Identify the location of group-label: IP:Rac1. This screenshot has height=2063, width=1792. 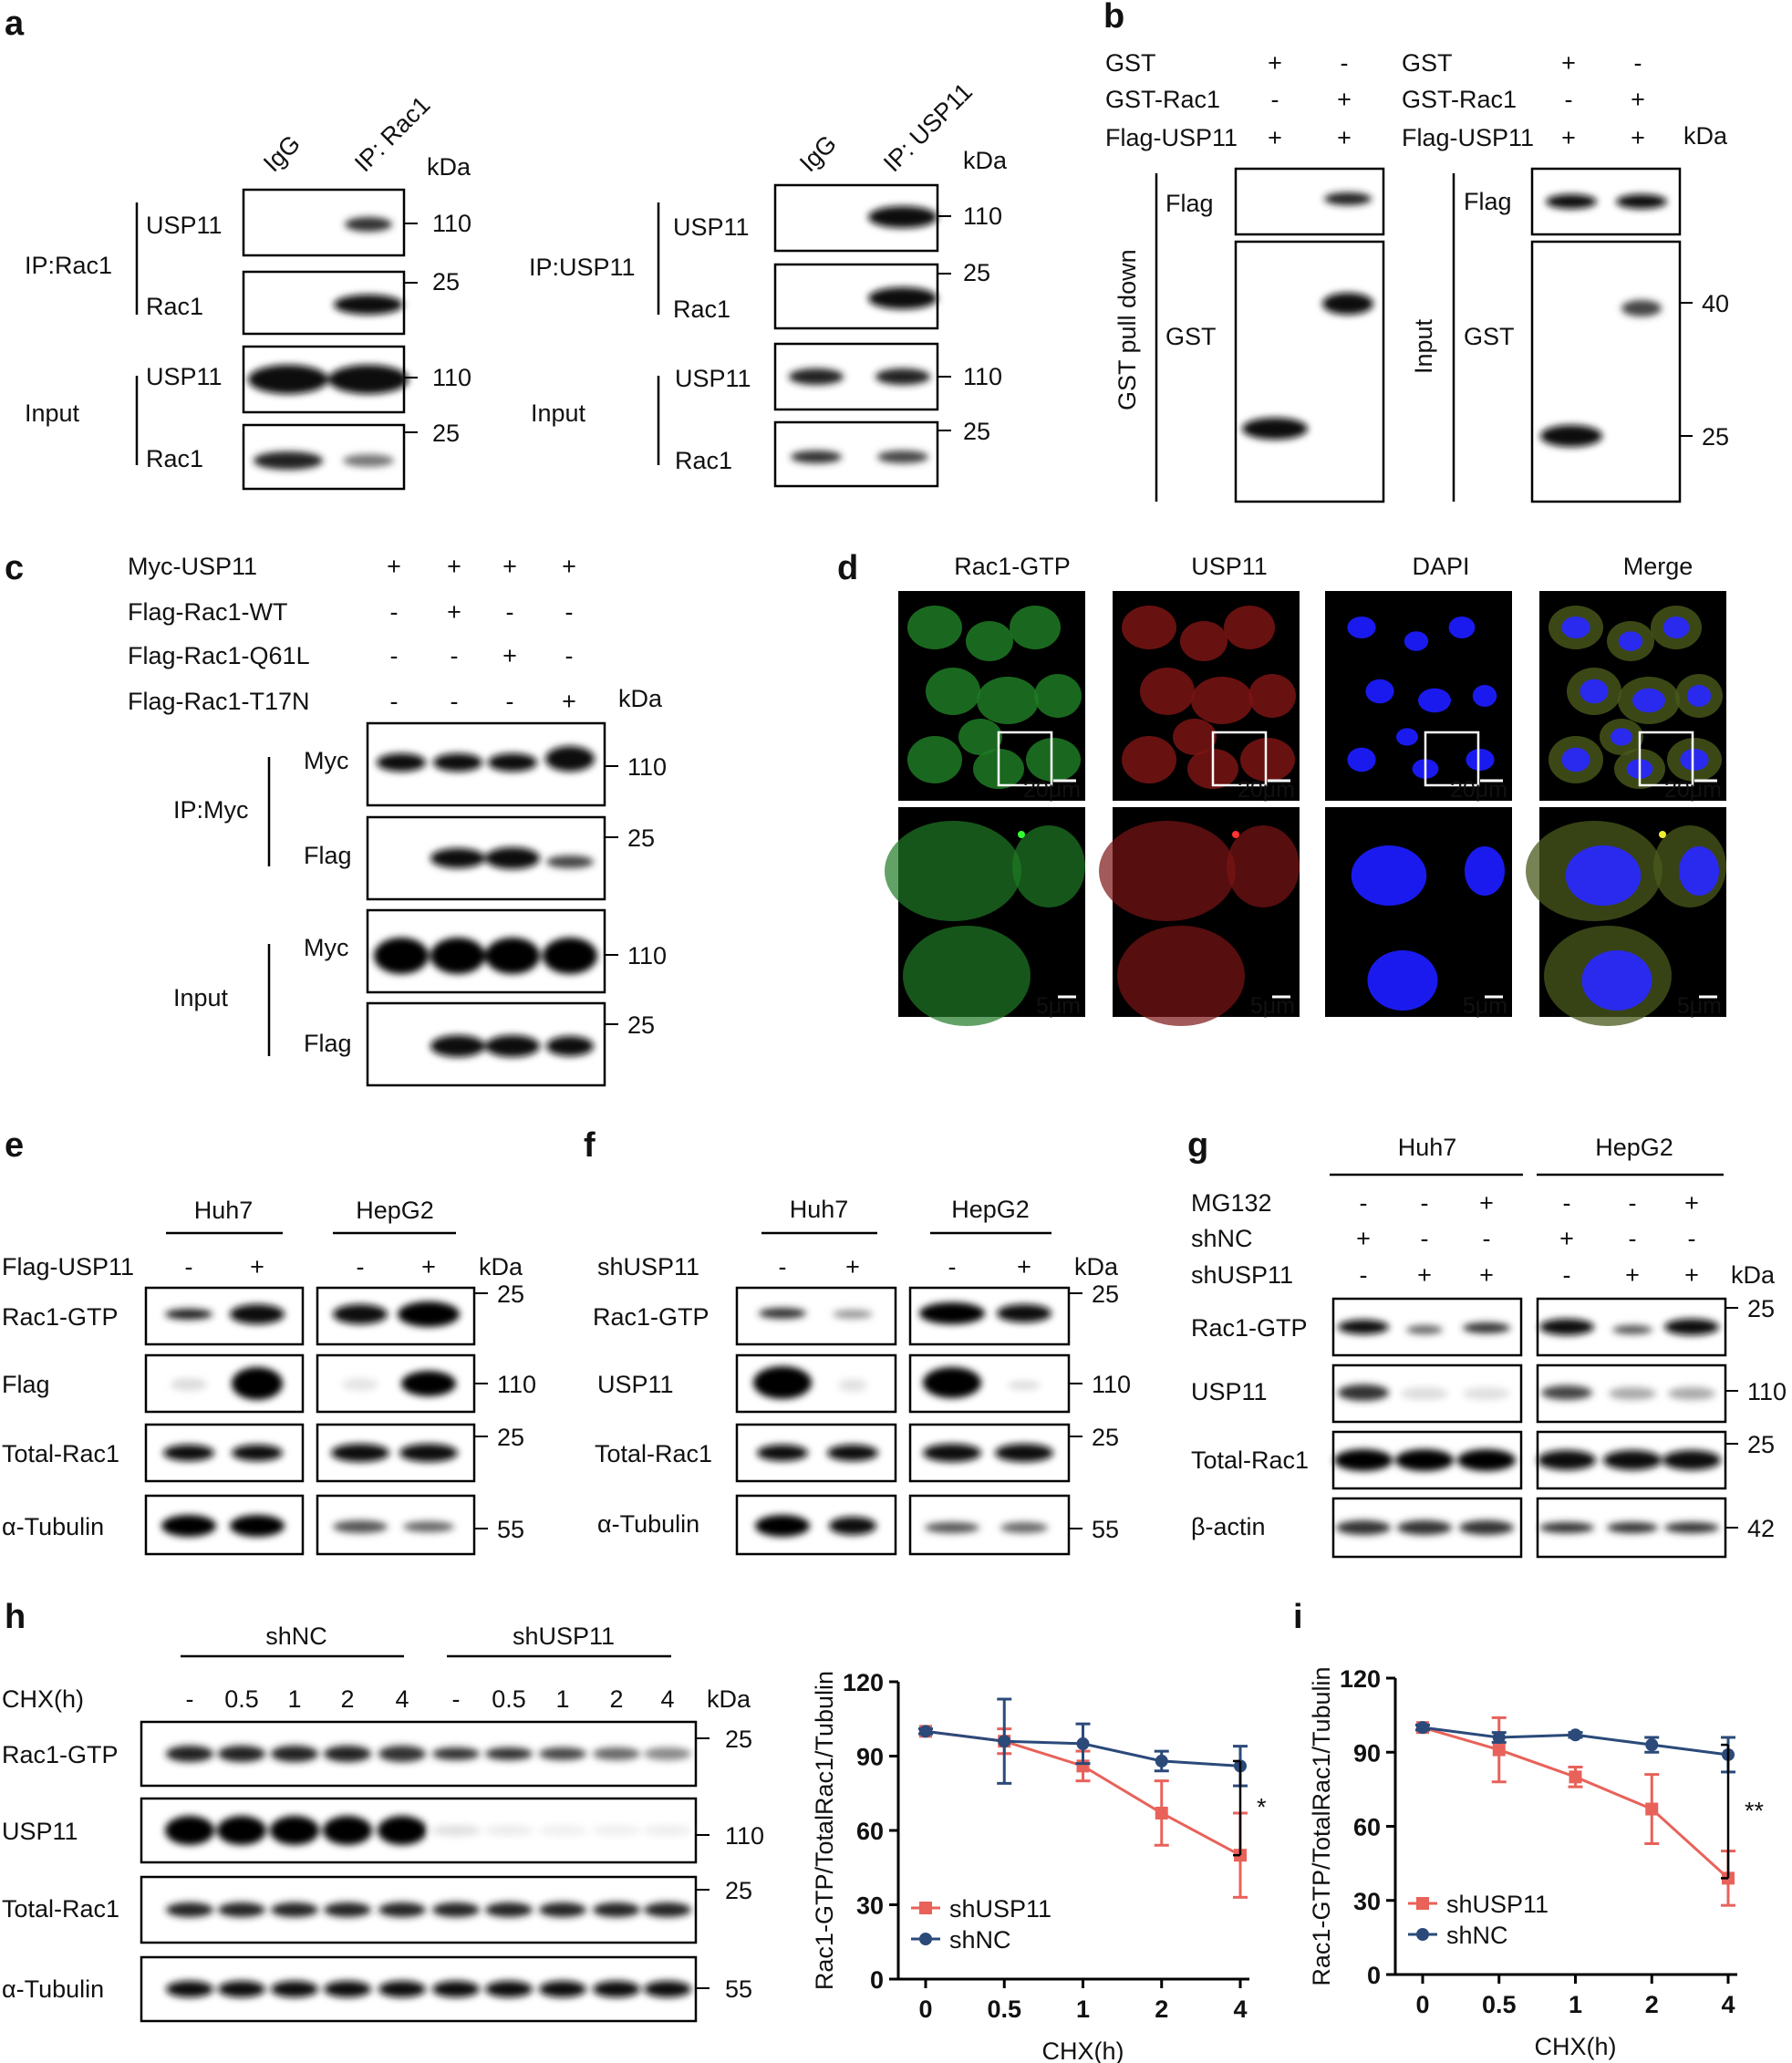
(69, 265).